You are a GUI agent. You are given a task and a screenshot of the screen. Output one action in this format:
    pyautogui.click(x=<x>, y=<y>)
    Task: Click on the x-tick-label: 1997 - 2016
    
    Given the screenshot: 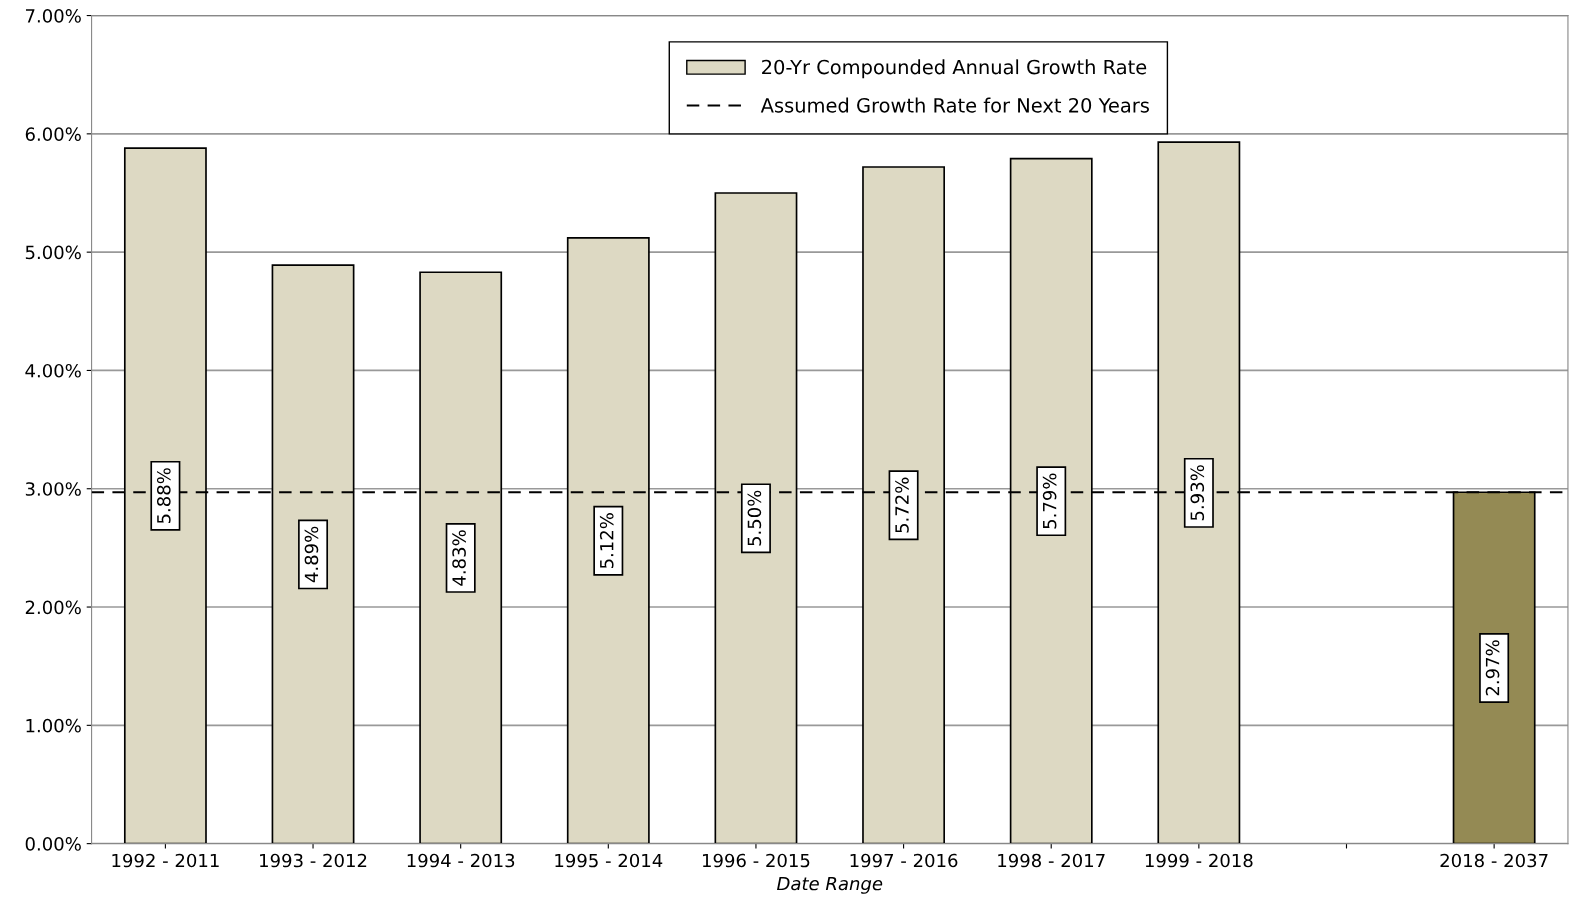 What is the action you would take?
    pyautogui.click(x=904, y=860)
    